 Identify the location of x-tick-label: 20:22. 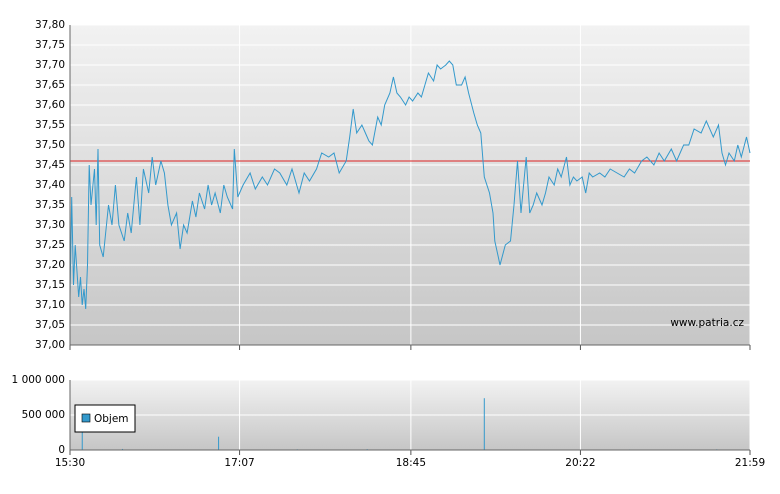
(580, 463).